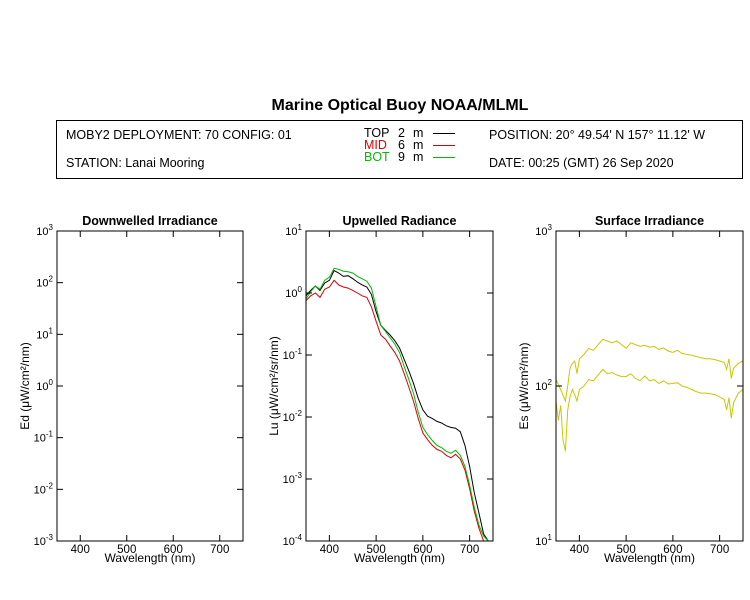 The width and height of the screenshot is (750, 600). Describe the element at coordinates (524, 386) in the screenshot. I see `y-axis-label: Es (μW/cm²/nm)` at that location.